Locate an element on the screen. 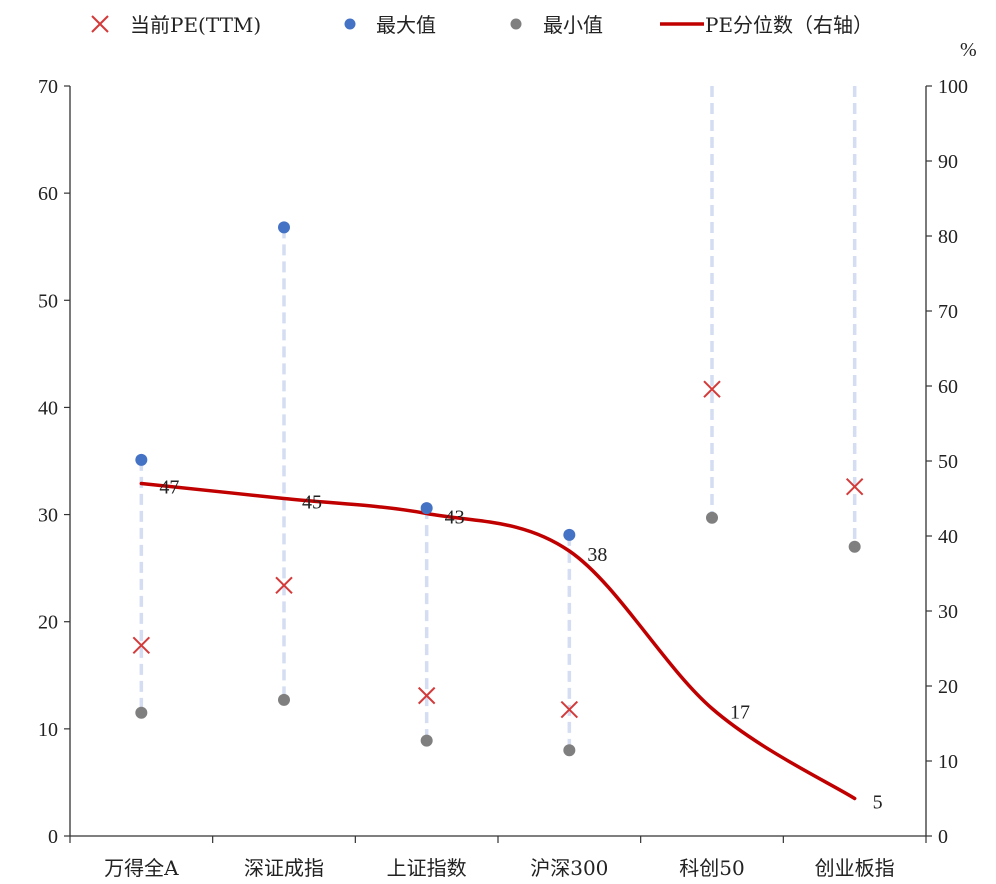  category-label: 科创50 is located at coordinates (711, 868).